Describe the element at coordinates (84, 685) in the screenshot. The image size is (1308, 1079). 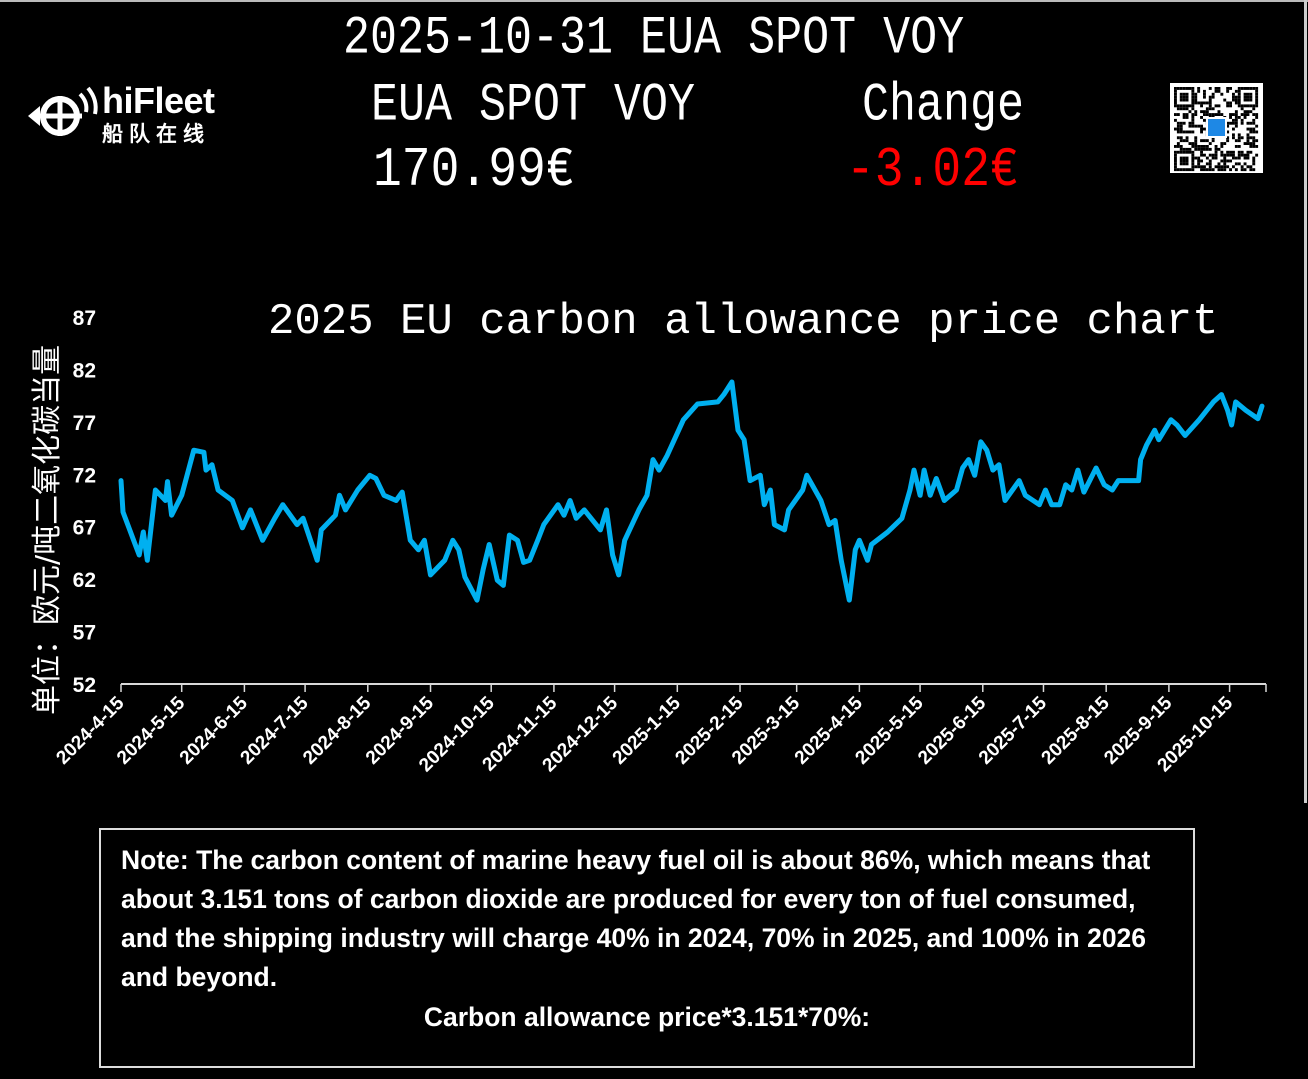
I see `y-tick-label: 52` at that location.